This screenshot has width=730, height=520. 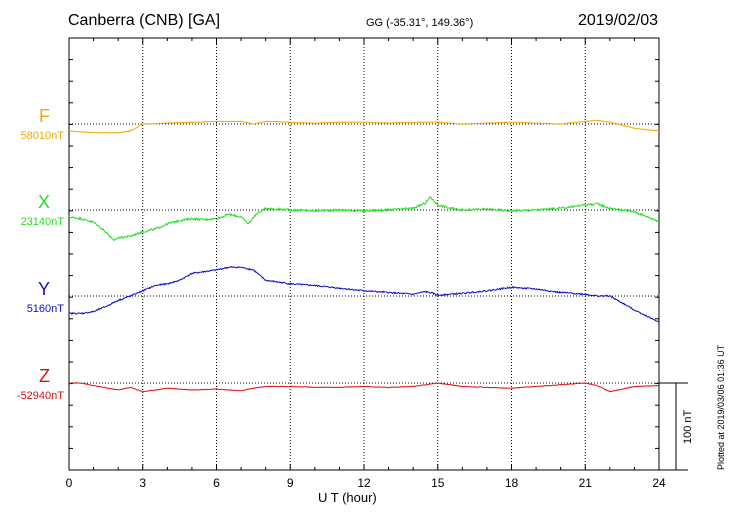 I want to click on x-tick-label: 6, so click(x=216, y=483).